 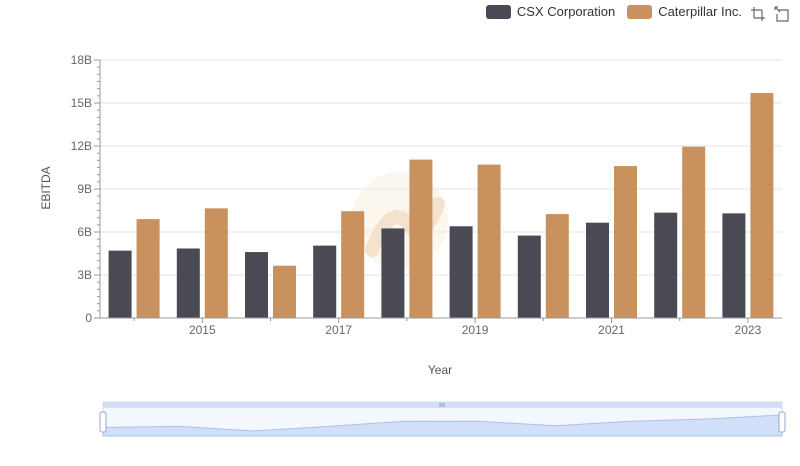 I want to click on bar-csx-2020, so click(x=529, y=276).